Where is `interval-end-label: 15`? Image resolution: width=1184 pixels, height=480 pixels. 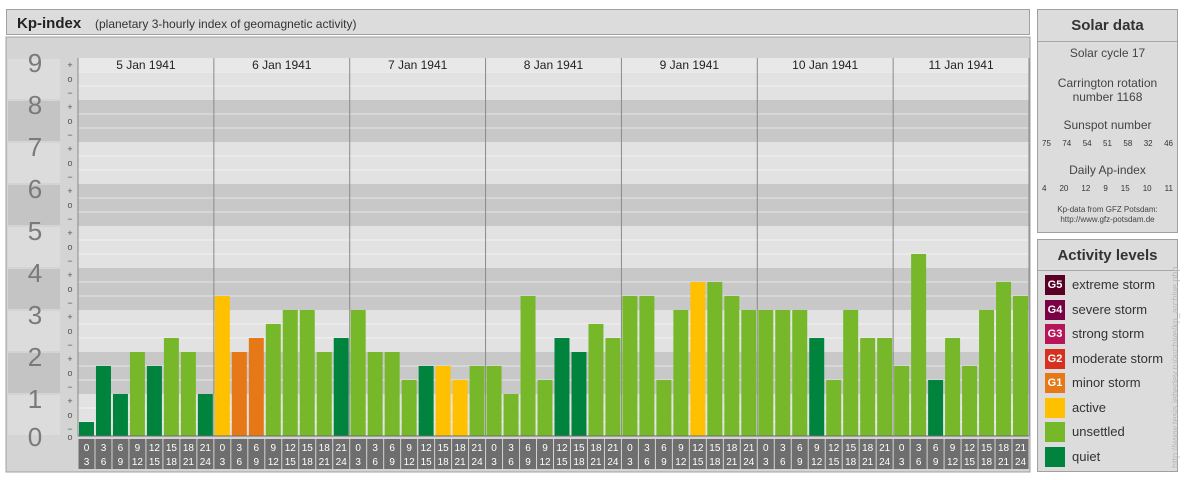 interval-end-label: 15 is located at coordinates (698, 462).